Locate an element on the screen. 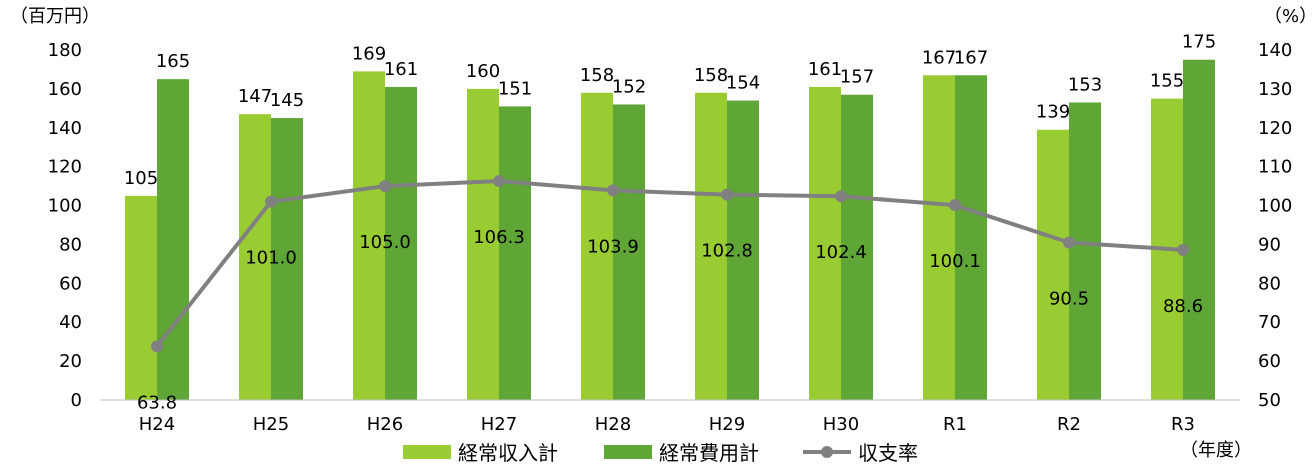 The height and width of the screenshot is (464, 1314). left-axis-unit: （百万円） is located at coordinates (55, 16).